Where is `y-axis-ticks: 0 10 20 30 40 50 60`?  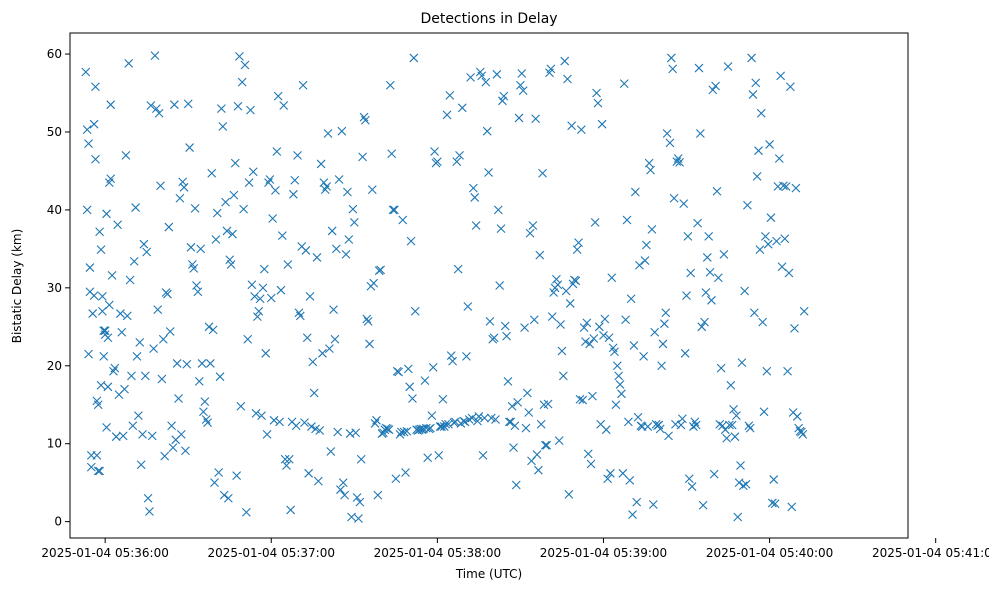 y-axis-ticks: 0 10 20 30 40 50 60 is located at coordinates (58, 288).